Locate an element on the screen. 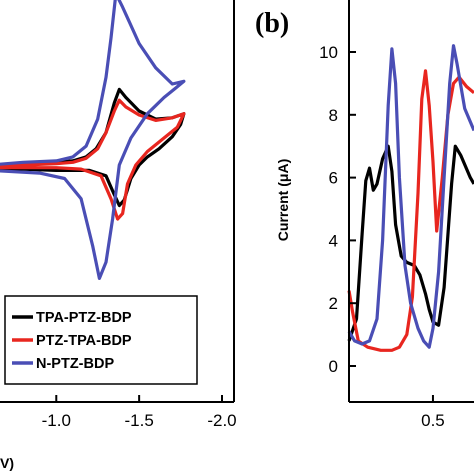  panel-a-legend: TPA-PTZ-BDP PTZ-TPA-BDP N-PTZ-BDP is located at coordinates (101, 340).